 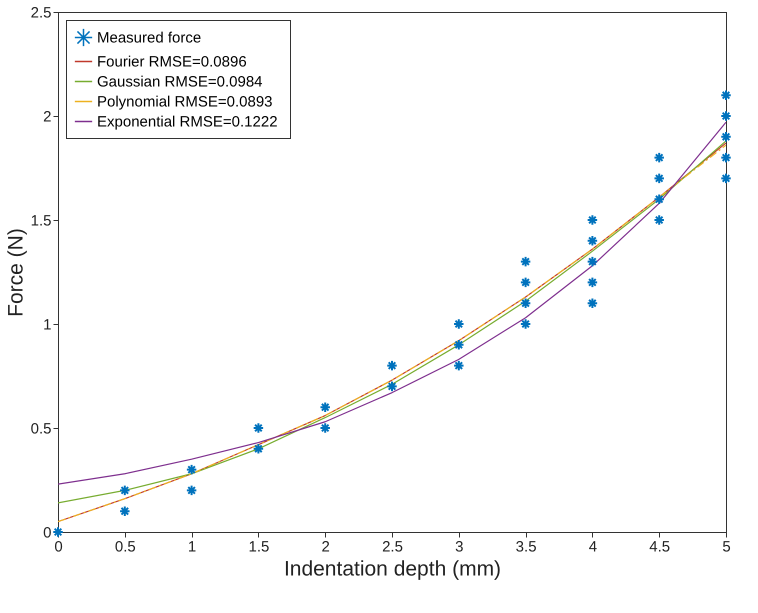 What do you see at coordinates (187, 122) in the screenshot?
I see `legend-label: Exponential RMSE=0.1222` at bounding box center [187, 122].